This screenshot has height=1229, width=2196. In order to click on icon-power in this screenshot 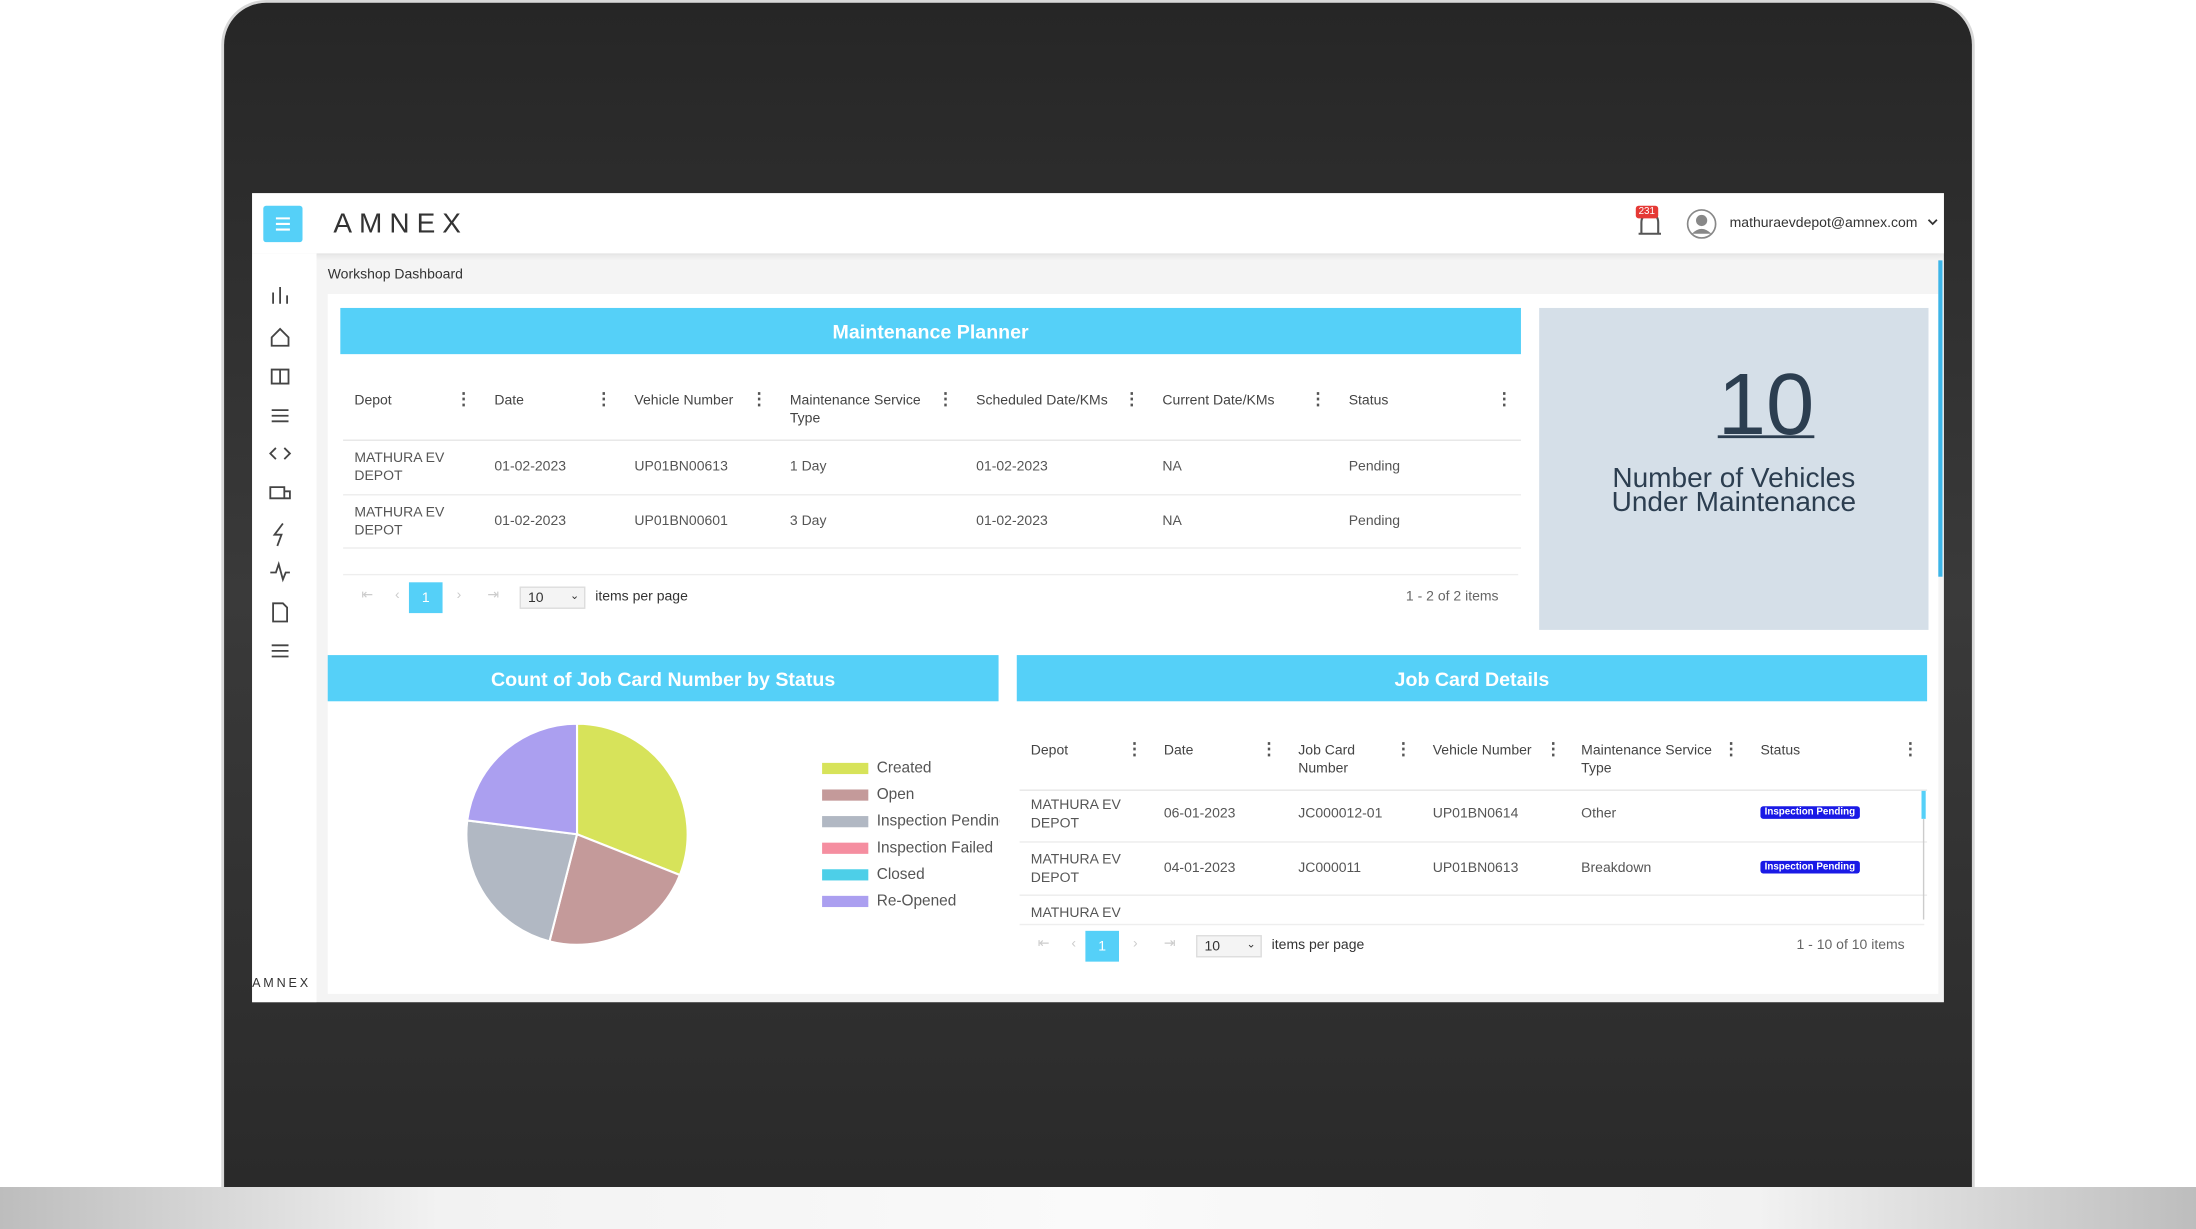, I will do `click(278, 534)`.